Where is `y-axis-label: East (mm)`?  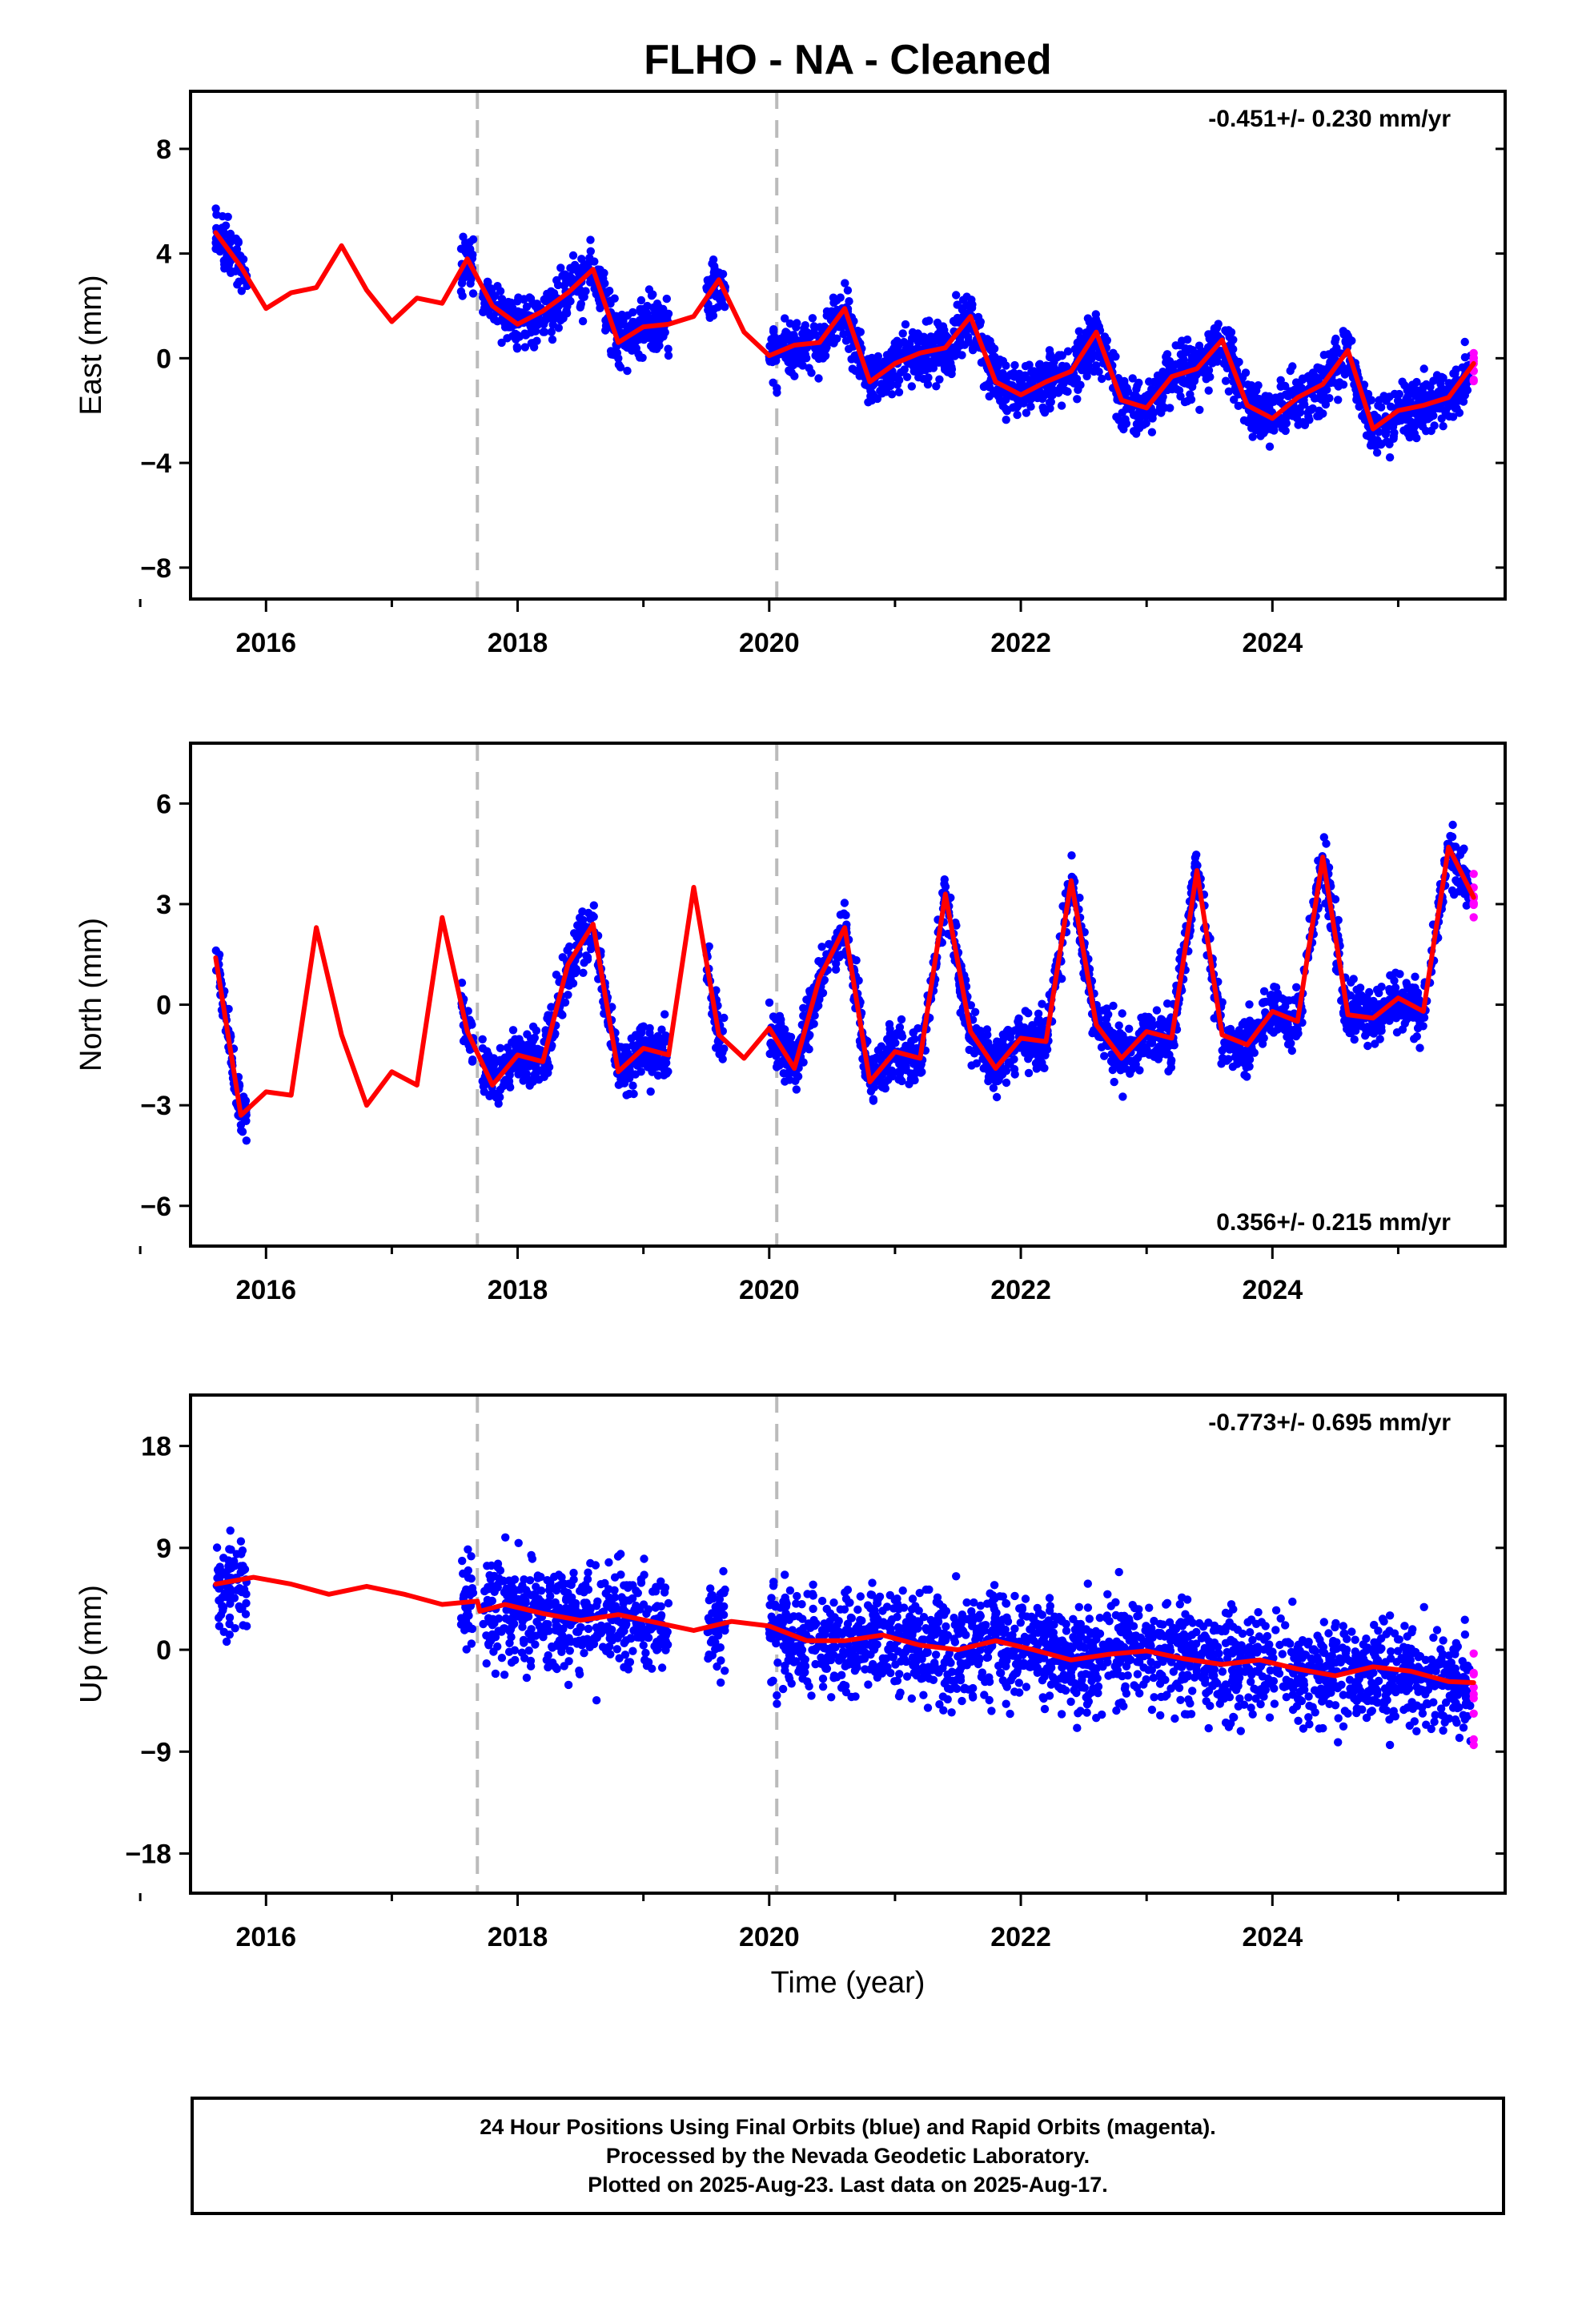
y-axis-label: East (mm) is located at coordinates (91, 345).